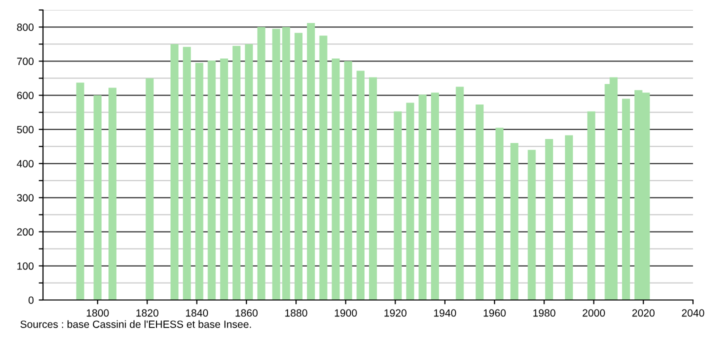 This screenshot has height=340, width=710. What do you see at coordinates (25, 266) in the screenshot?
I see `y-tick-label: 100` at bounding box center [25, 266].